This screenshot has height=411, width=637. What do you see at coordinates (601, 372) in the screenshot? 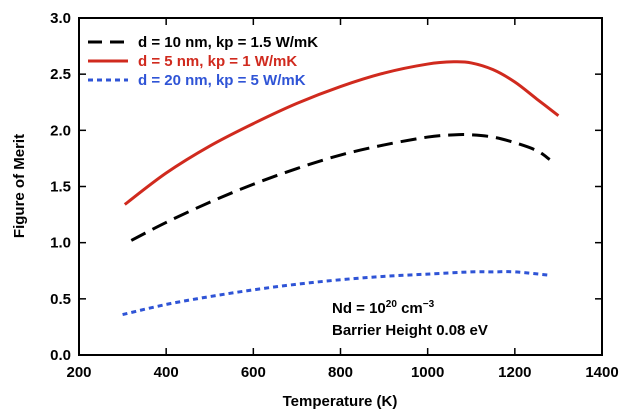
I see `x-tick-label: 1400` at bounding box center [601, 372].